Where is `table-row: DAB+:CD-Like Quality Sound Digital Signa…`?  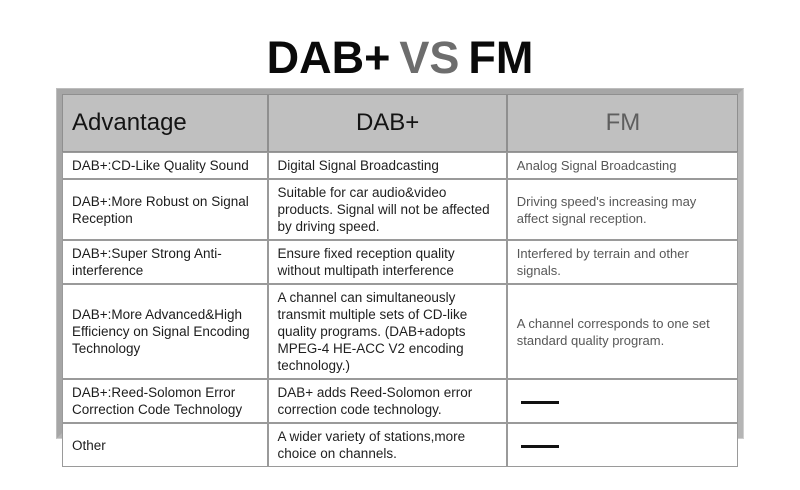
table-row: DAB+:CD-Like Quality Sound Digital Signa… is located at coordinates (400, 165).